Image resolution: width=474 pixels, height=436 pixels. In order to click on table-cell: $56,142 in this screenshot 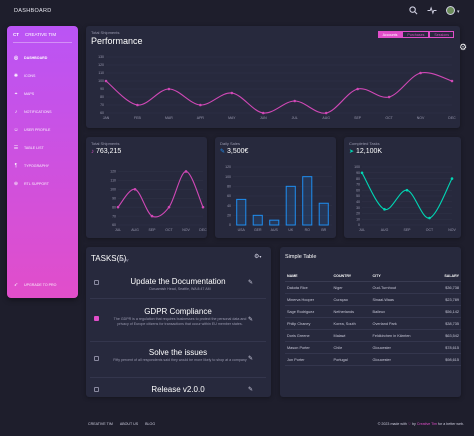, I will do `click(447, 311)`.